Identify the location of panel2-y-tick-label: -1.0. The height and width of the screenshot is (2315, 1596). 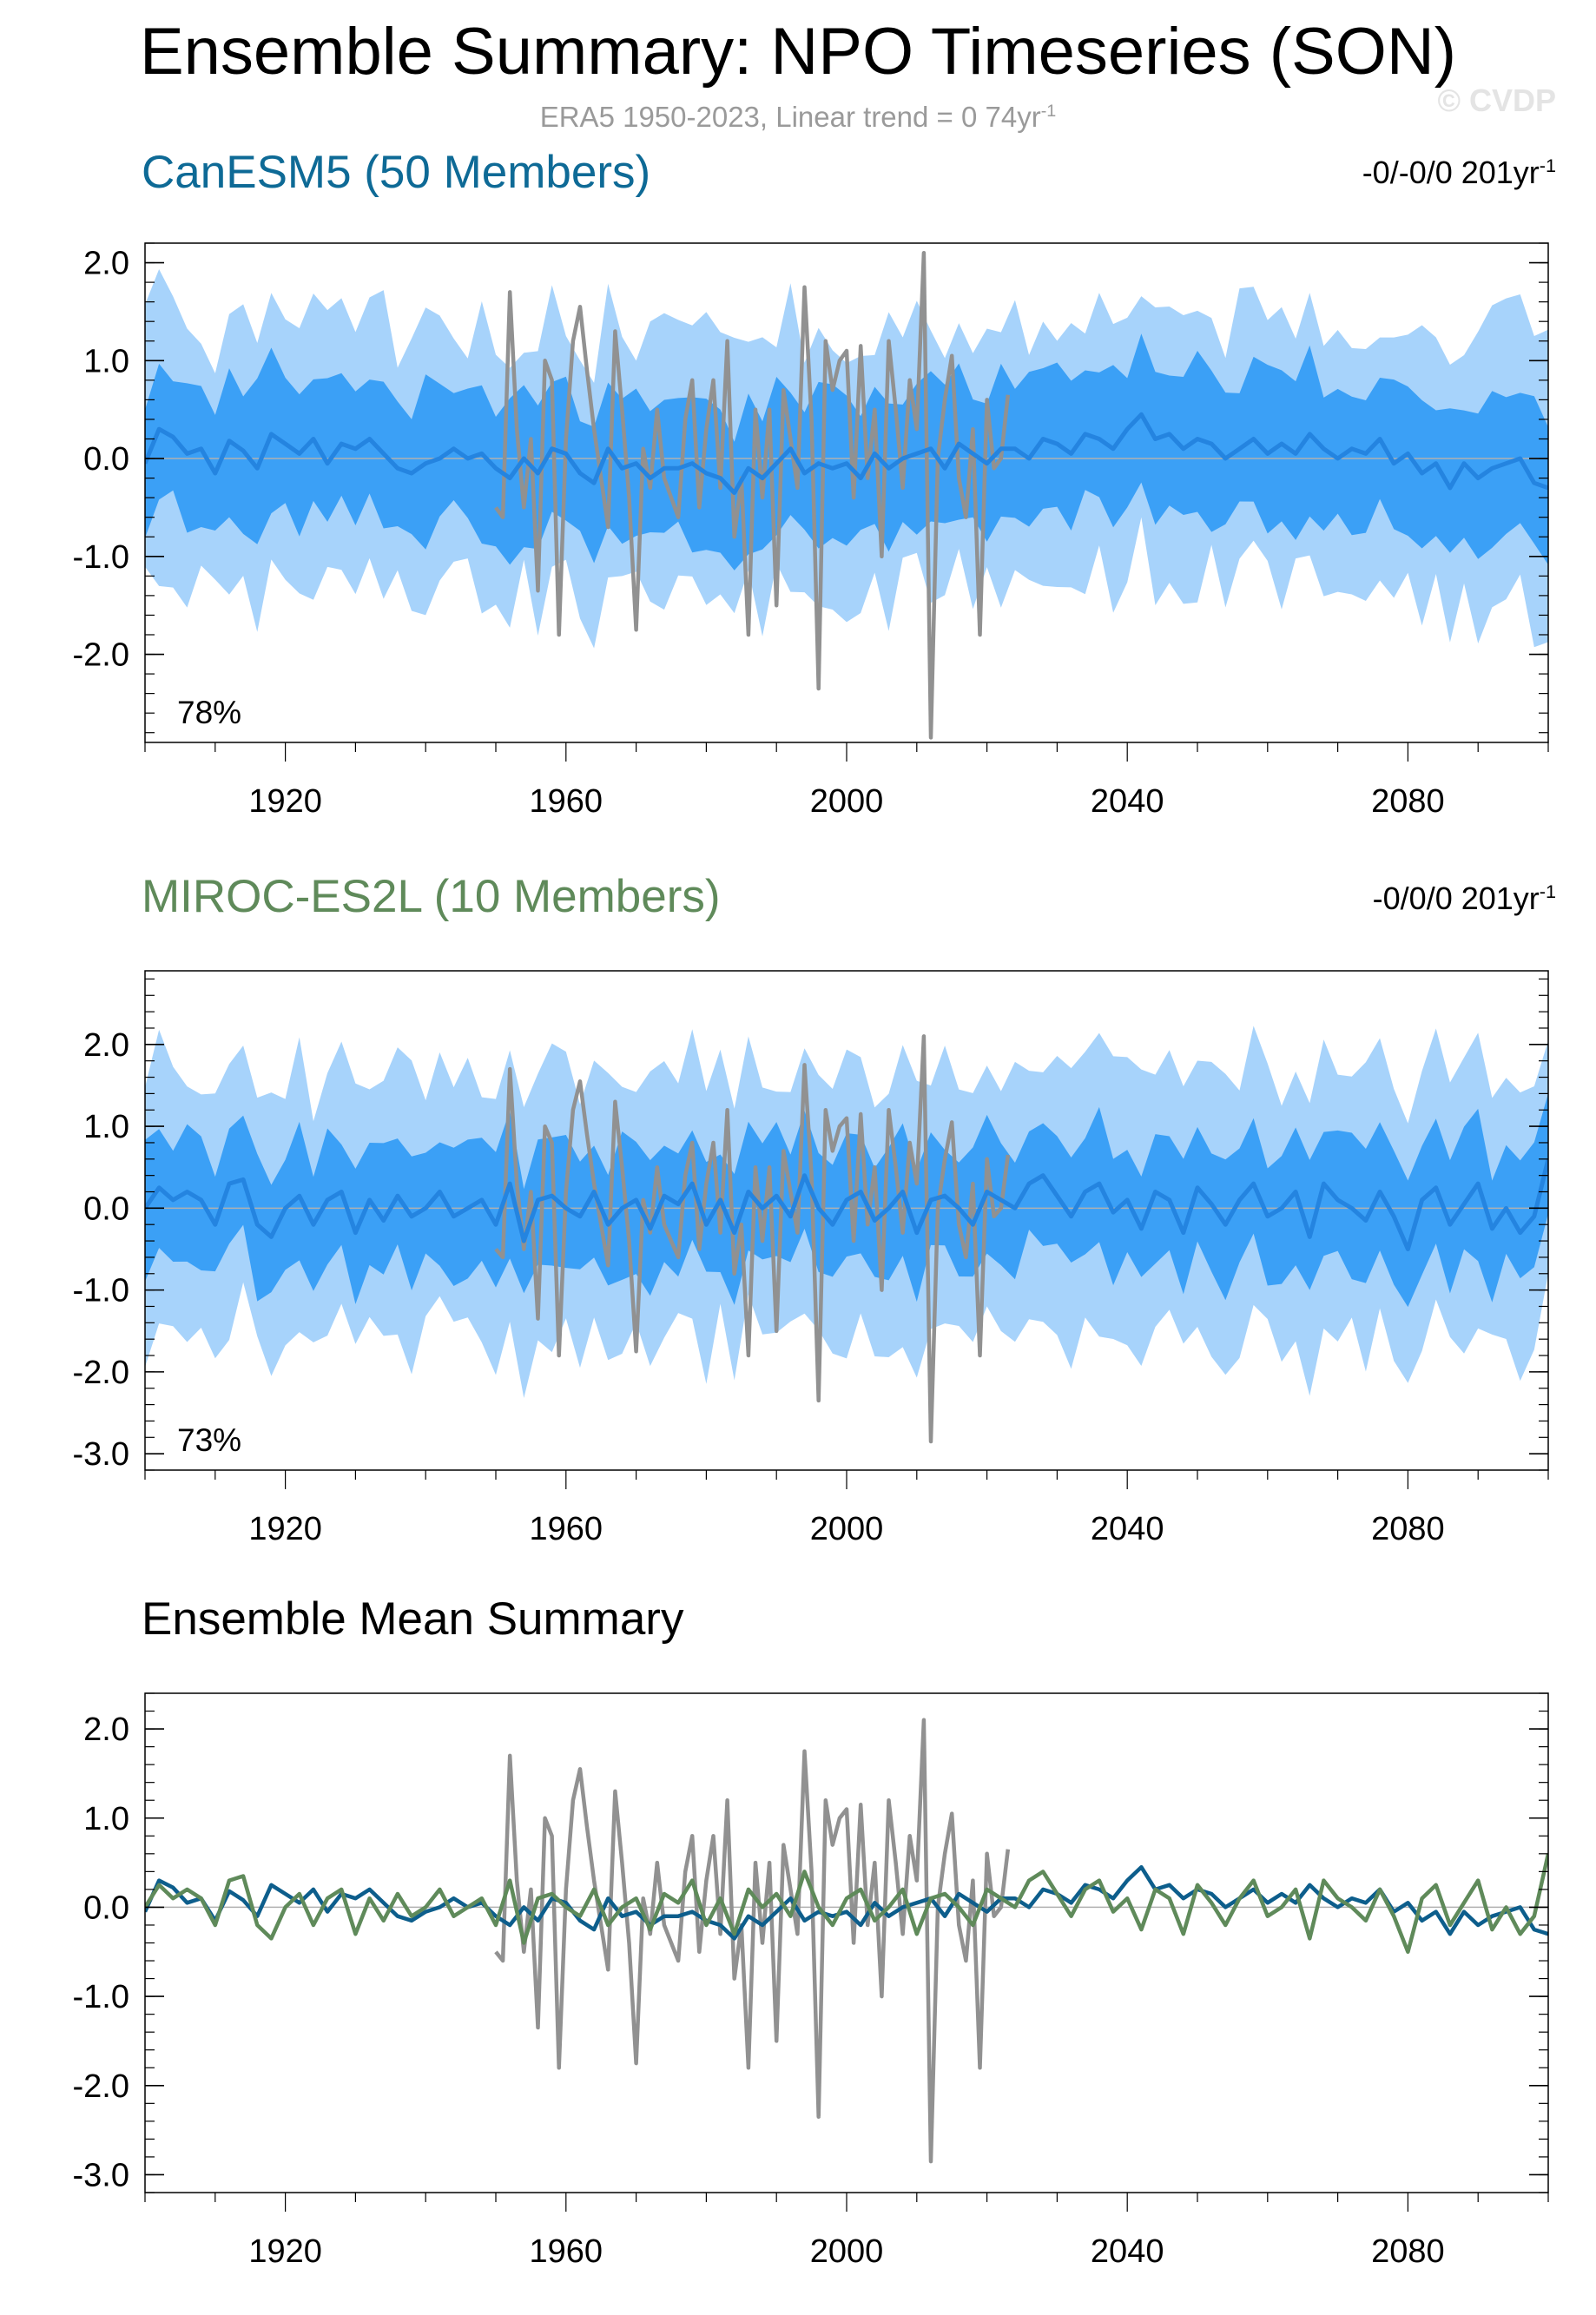
(101, 1291).